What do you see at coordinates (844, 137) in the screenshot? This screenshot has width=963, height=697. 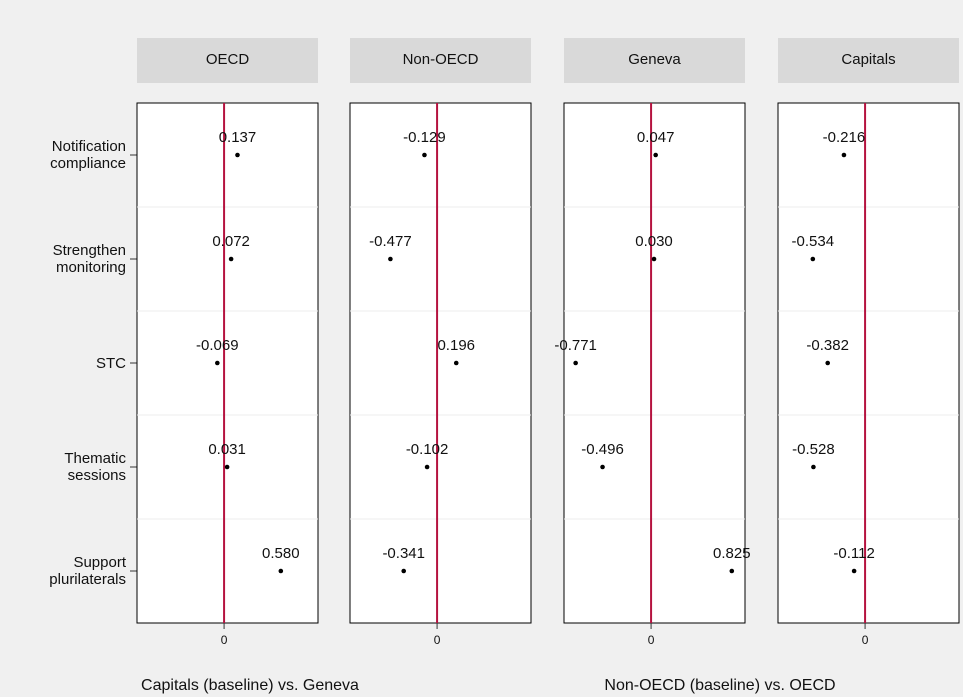 I see `value-label: -0.216` at bounding box center [844, 137].